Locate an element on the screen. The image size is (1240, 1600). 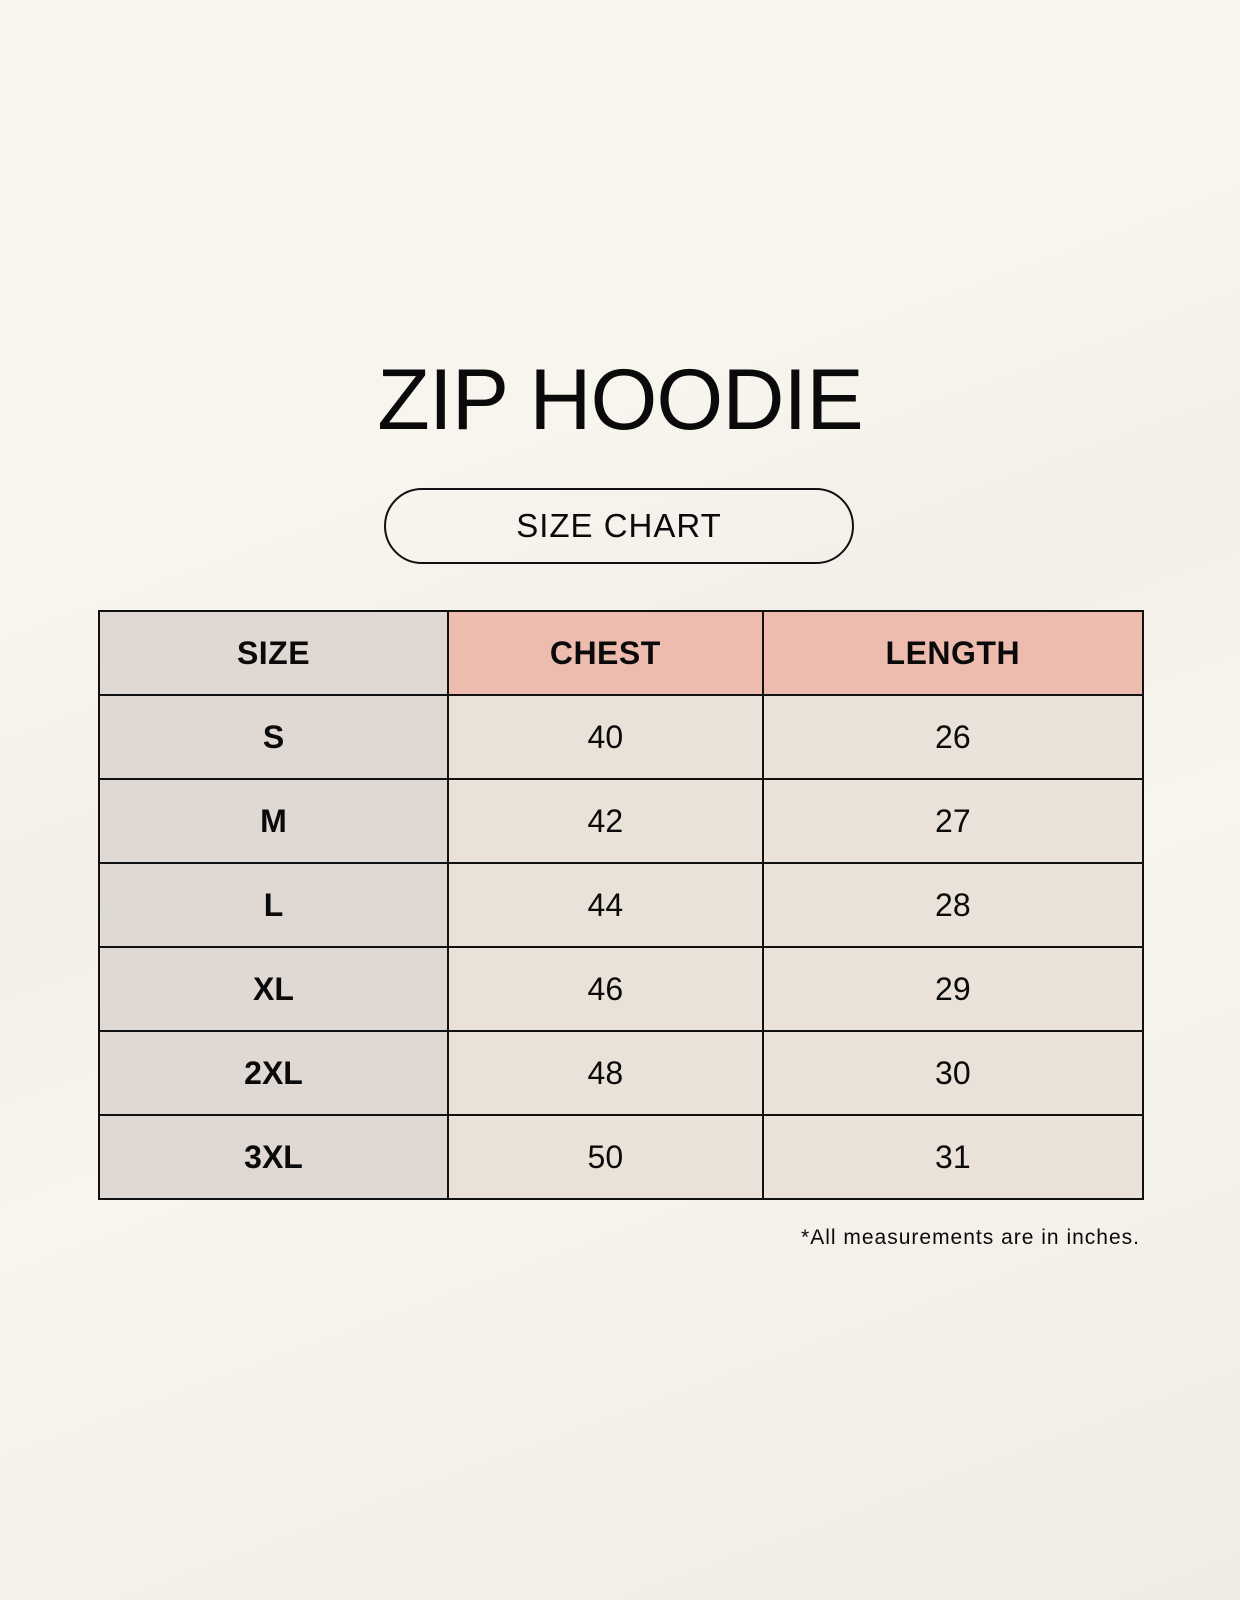
table-row: S 40 26 is located at coordinates (621, 737).